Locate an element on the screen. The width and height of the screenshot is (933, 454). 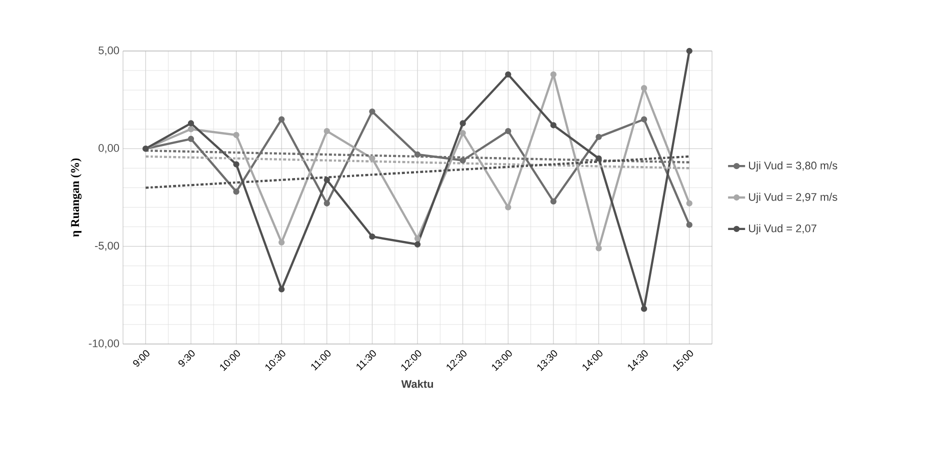
y-tick-label: -10,00 is located at coordinates (104, 344).